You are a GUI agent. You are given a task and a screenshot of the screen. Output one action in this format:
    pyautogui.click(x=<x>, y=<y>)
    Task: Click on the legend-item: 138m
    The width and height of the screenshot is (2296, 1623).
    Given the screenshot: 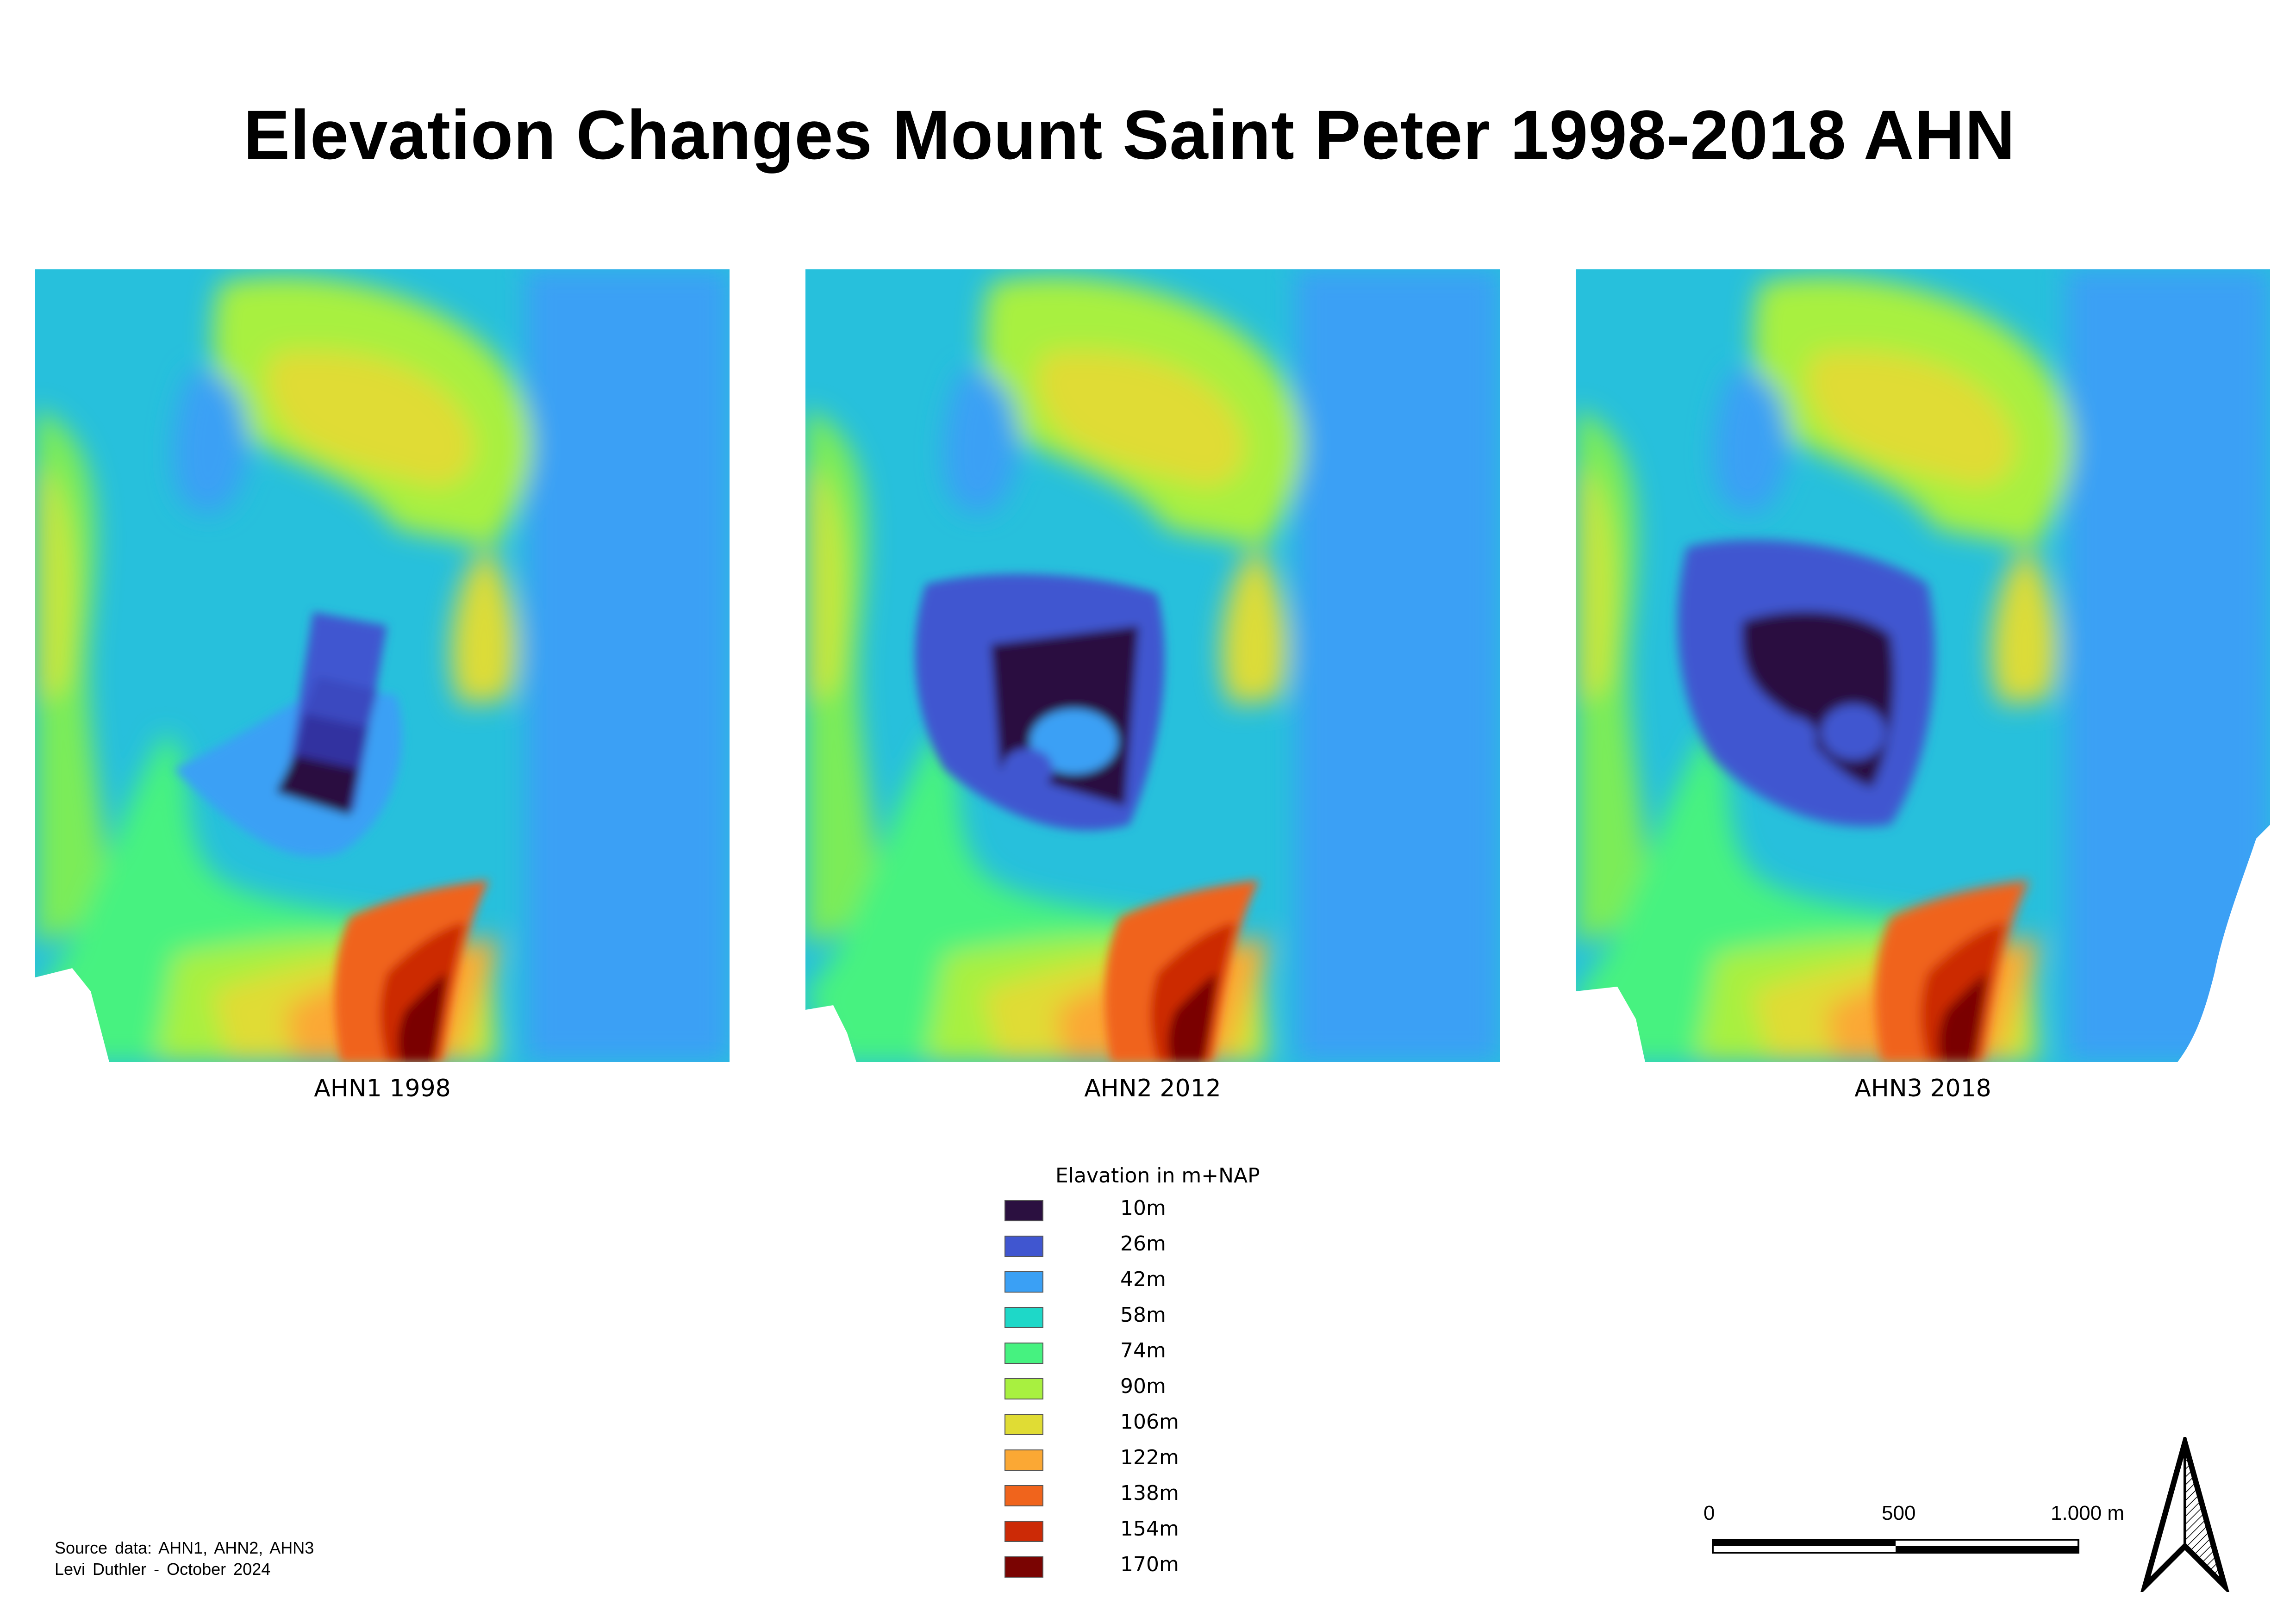 What is the action you would take?
    pyautogui.click(x=1166, y=1495)
    